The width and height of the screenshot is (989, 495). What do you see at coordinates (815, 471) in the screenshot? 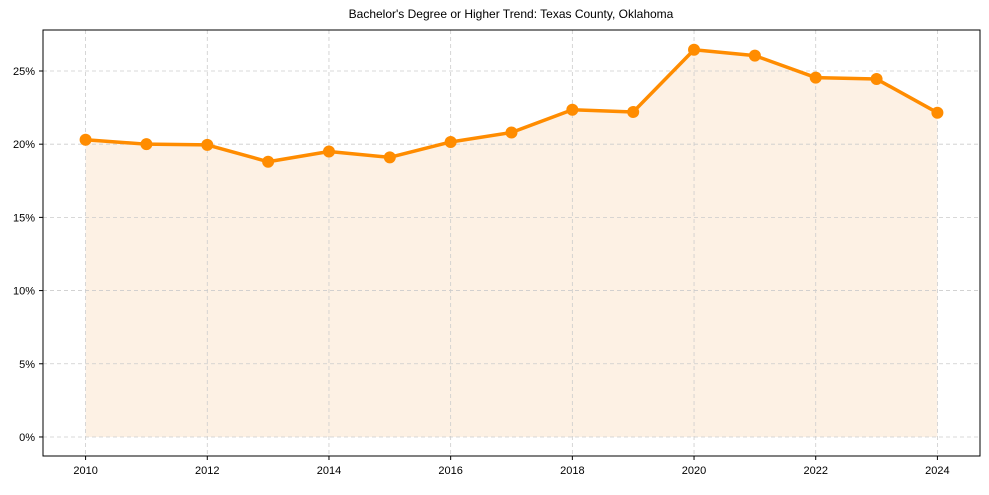
I see `x-tick-label: 2022` at bounding box center [815, 471].